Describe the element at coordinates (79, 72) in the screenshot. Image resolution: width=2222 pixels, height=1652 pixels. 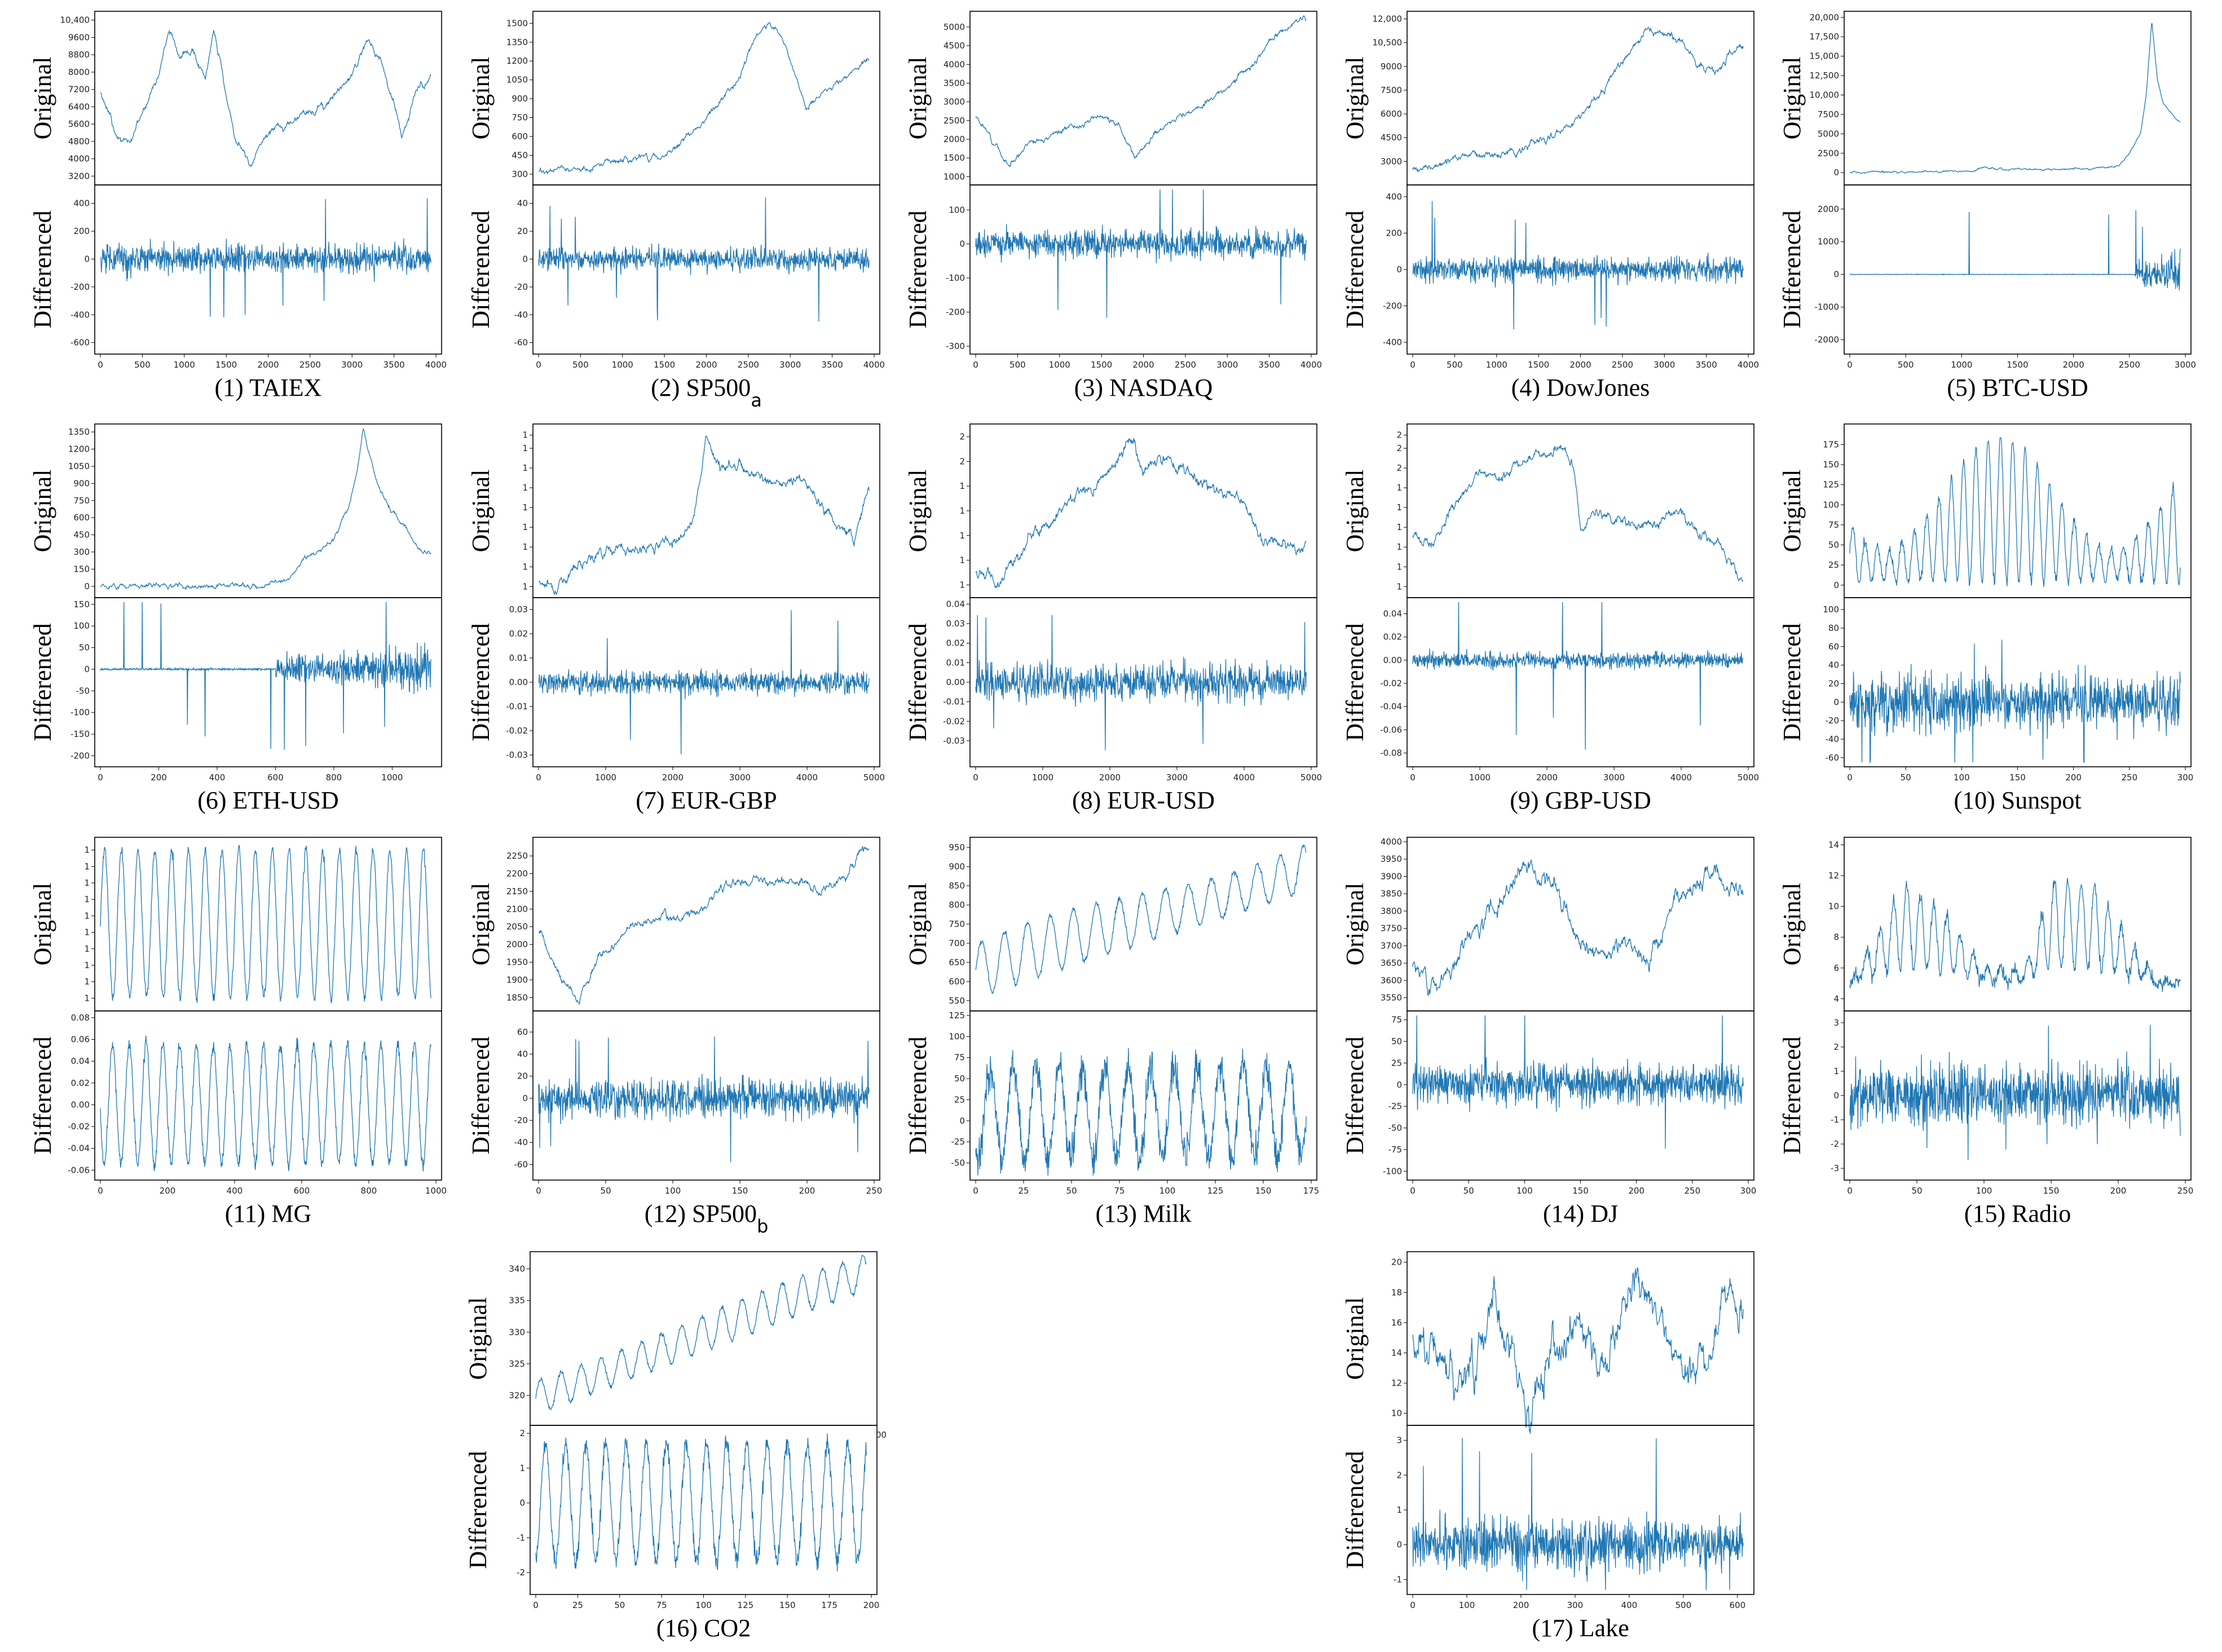
I see `y-tick-label: 8000` at that location.